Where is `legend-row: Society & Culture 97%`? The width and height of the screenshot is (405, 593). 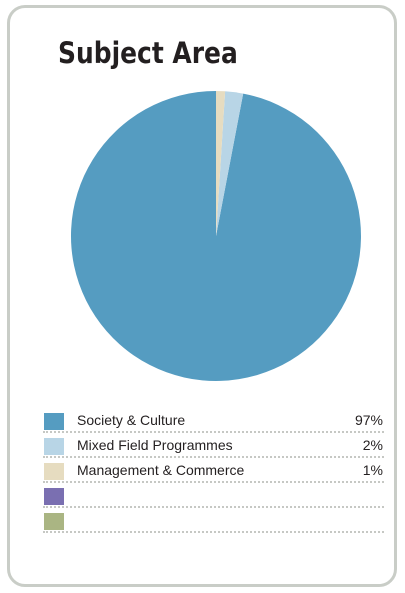 legend-row: Society & Culture 97% is located at coordinates (213, 420).